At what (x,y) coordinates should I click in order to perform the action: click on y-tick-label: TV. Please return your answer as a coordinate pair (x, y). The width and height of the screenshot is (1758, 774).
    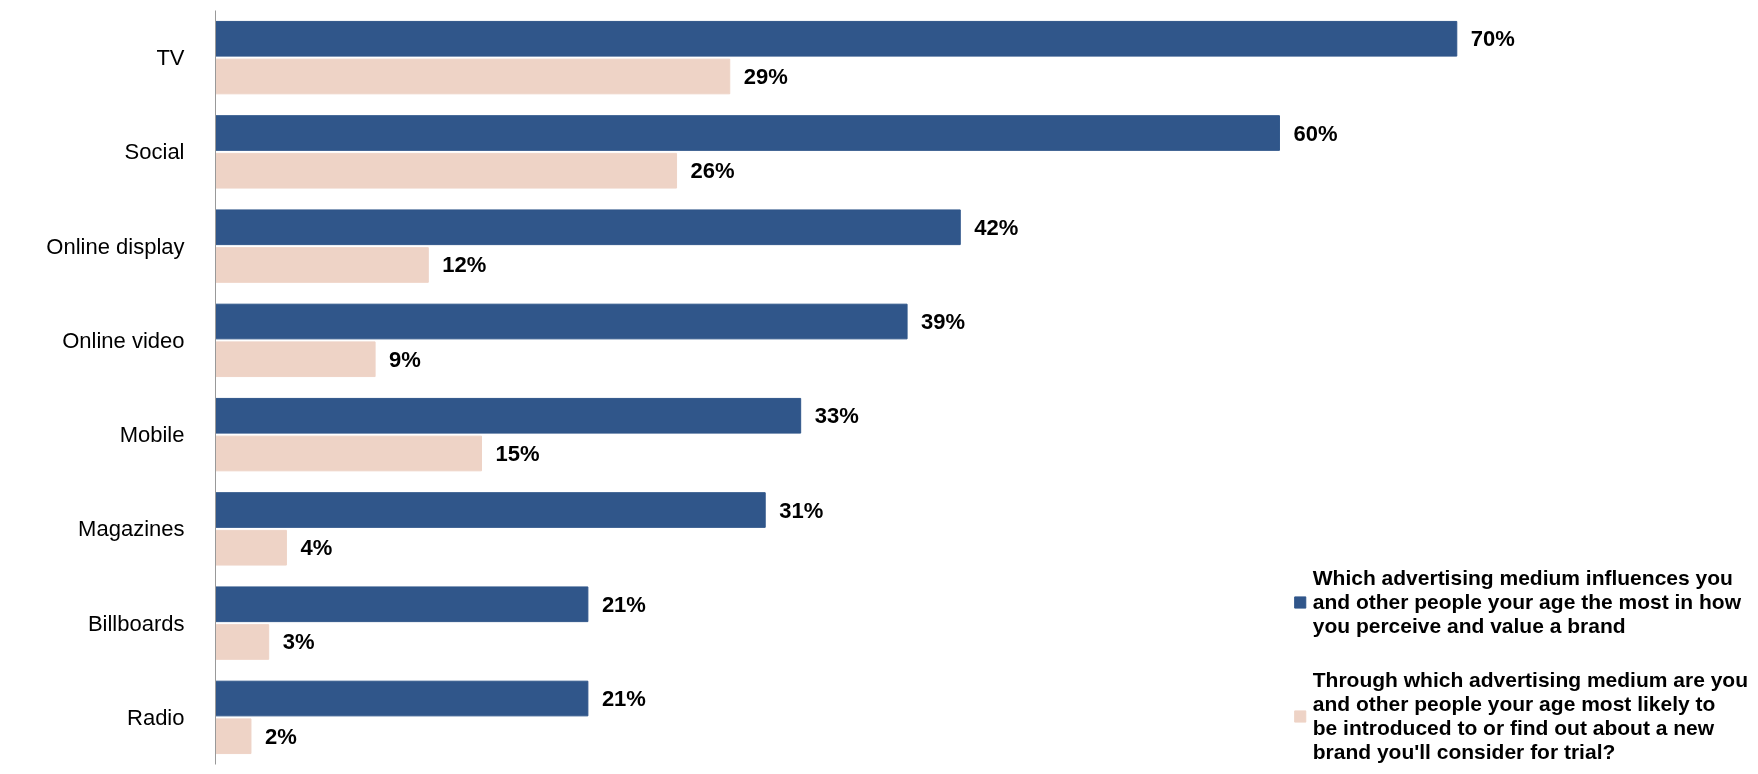
    Looking at the image, I should click on (170, 58).